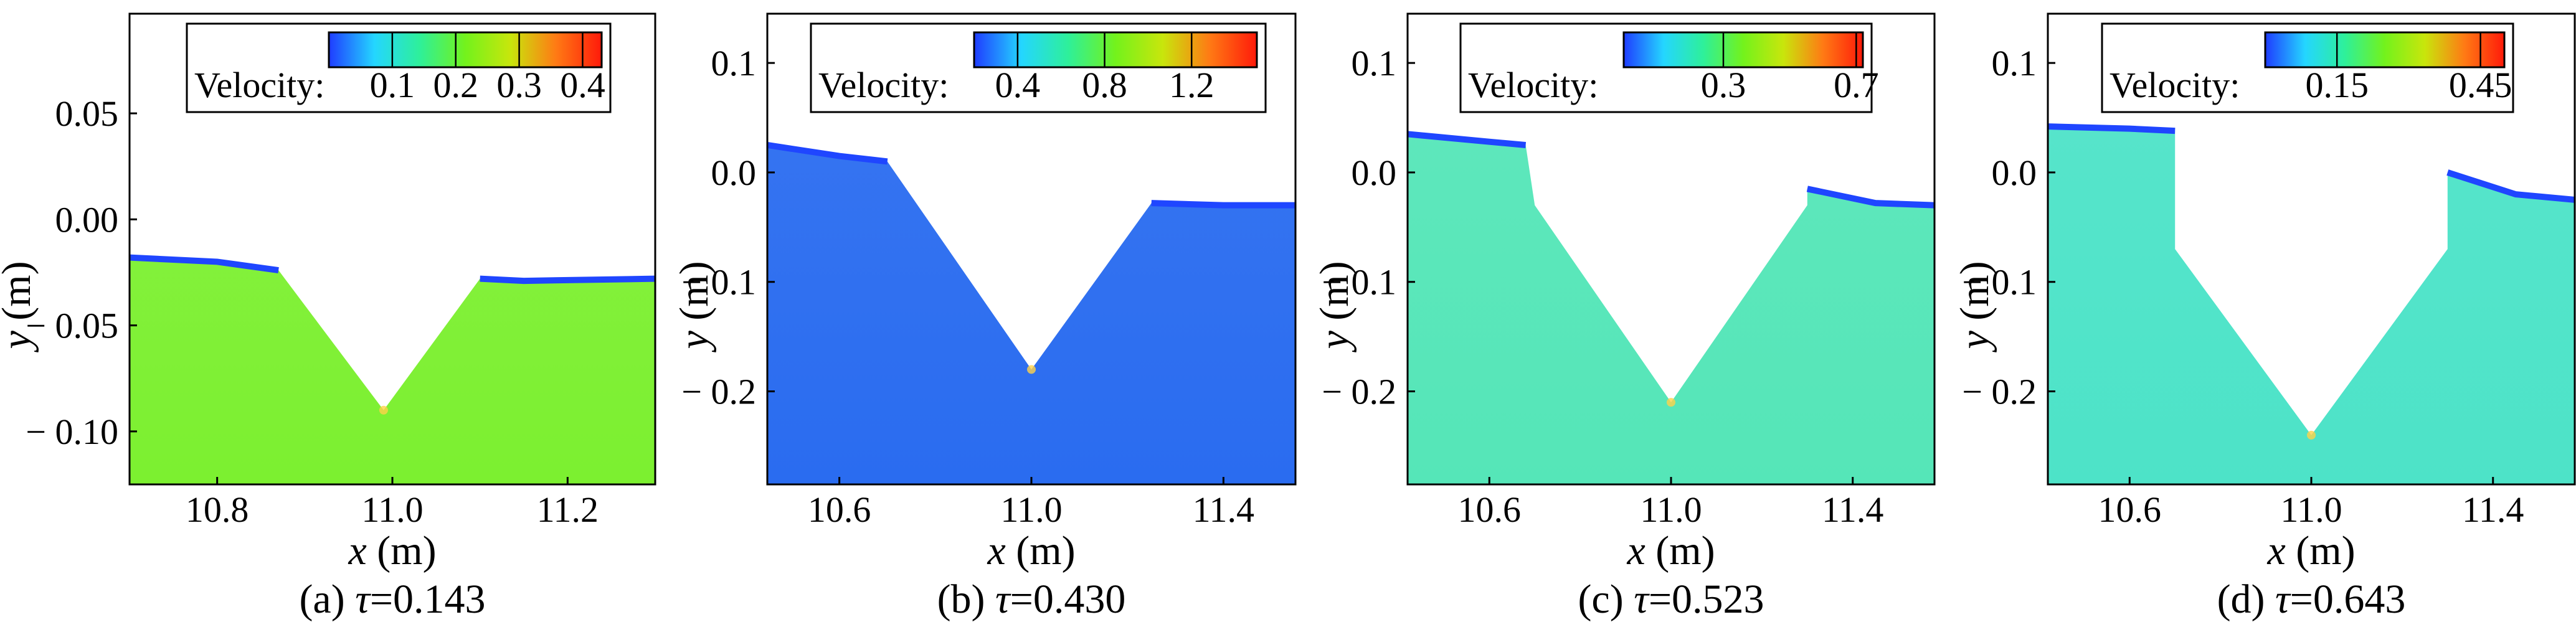  What do you see at coordinates (72, 326) in the screenshot?
I see `y-tick-label: − 0.05` at bounding box center [72, 326].